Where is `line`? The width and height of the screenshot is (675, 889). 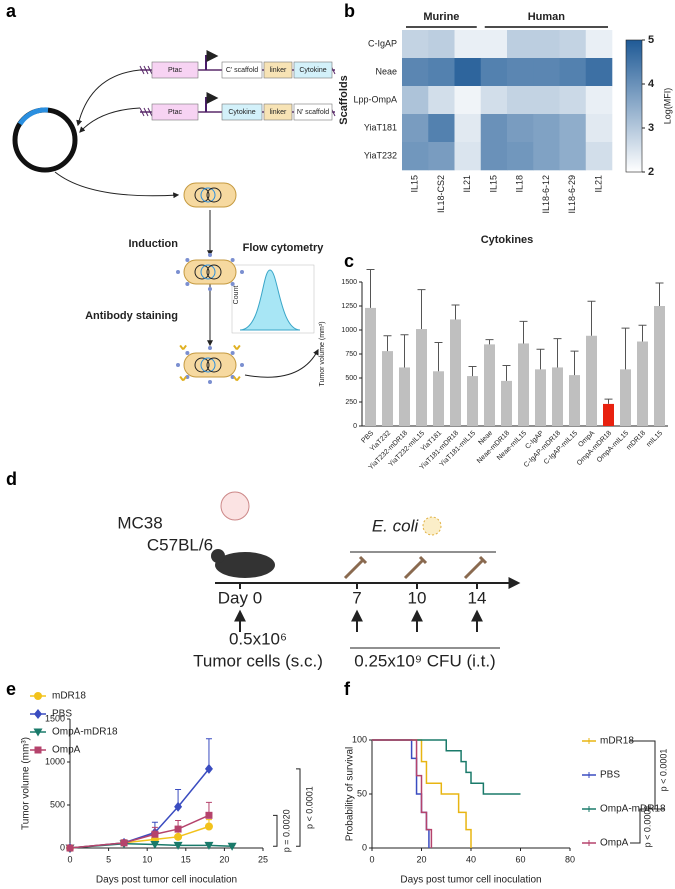 line is located at coordinates (139, 831).